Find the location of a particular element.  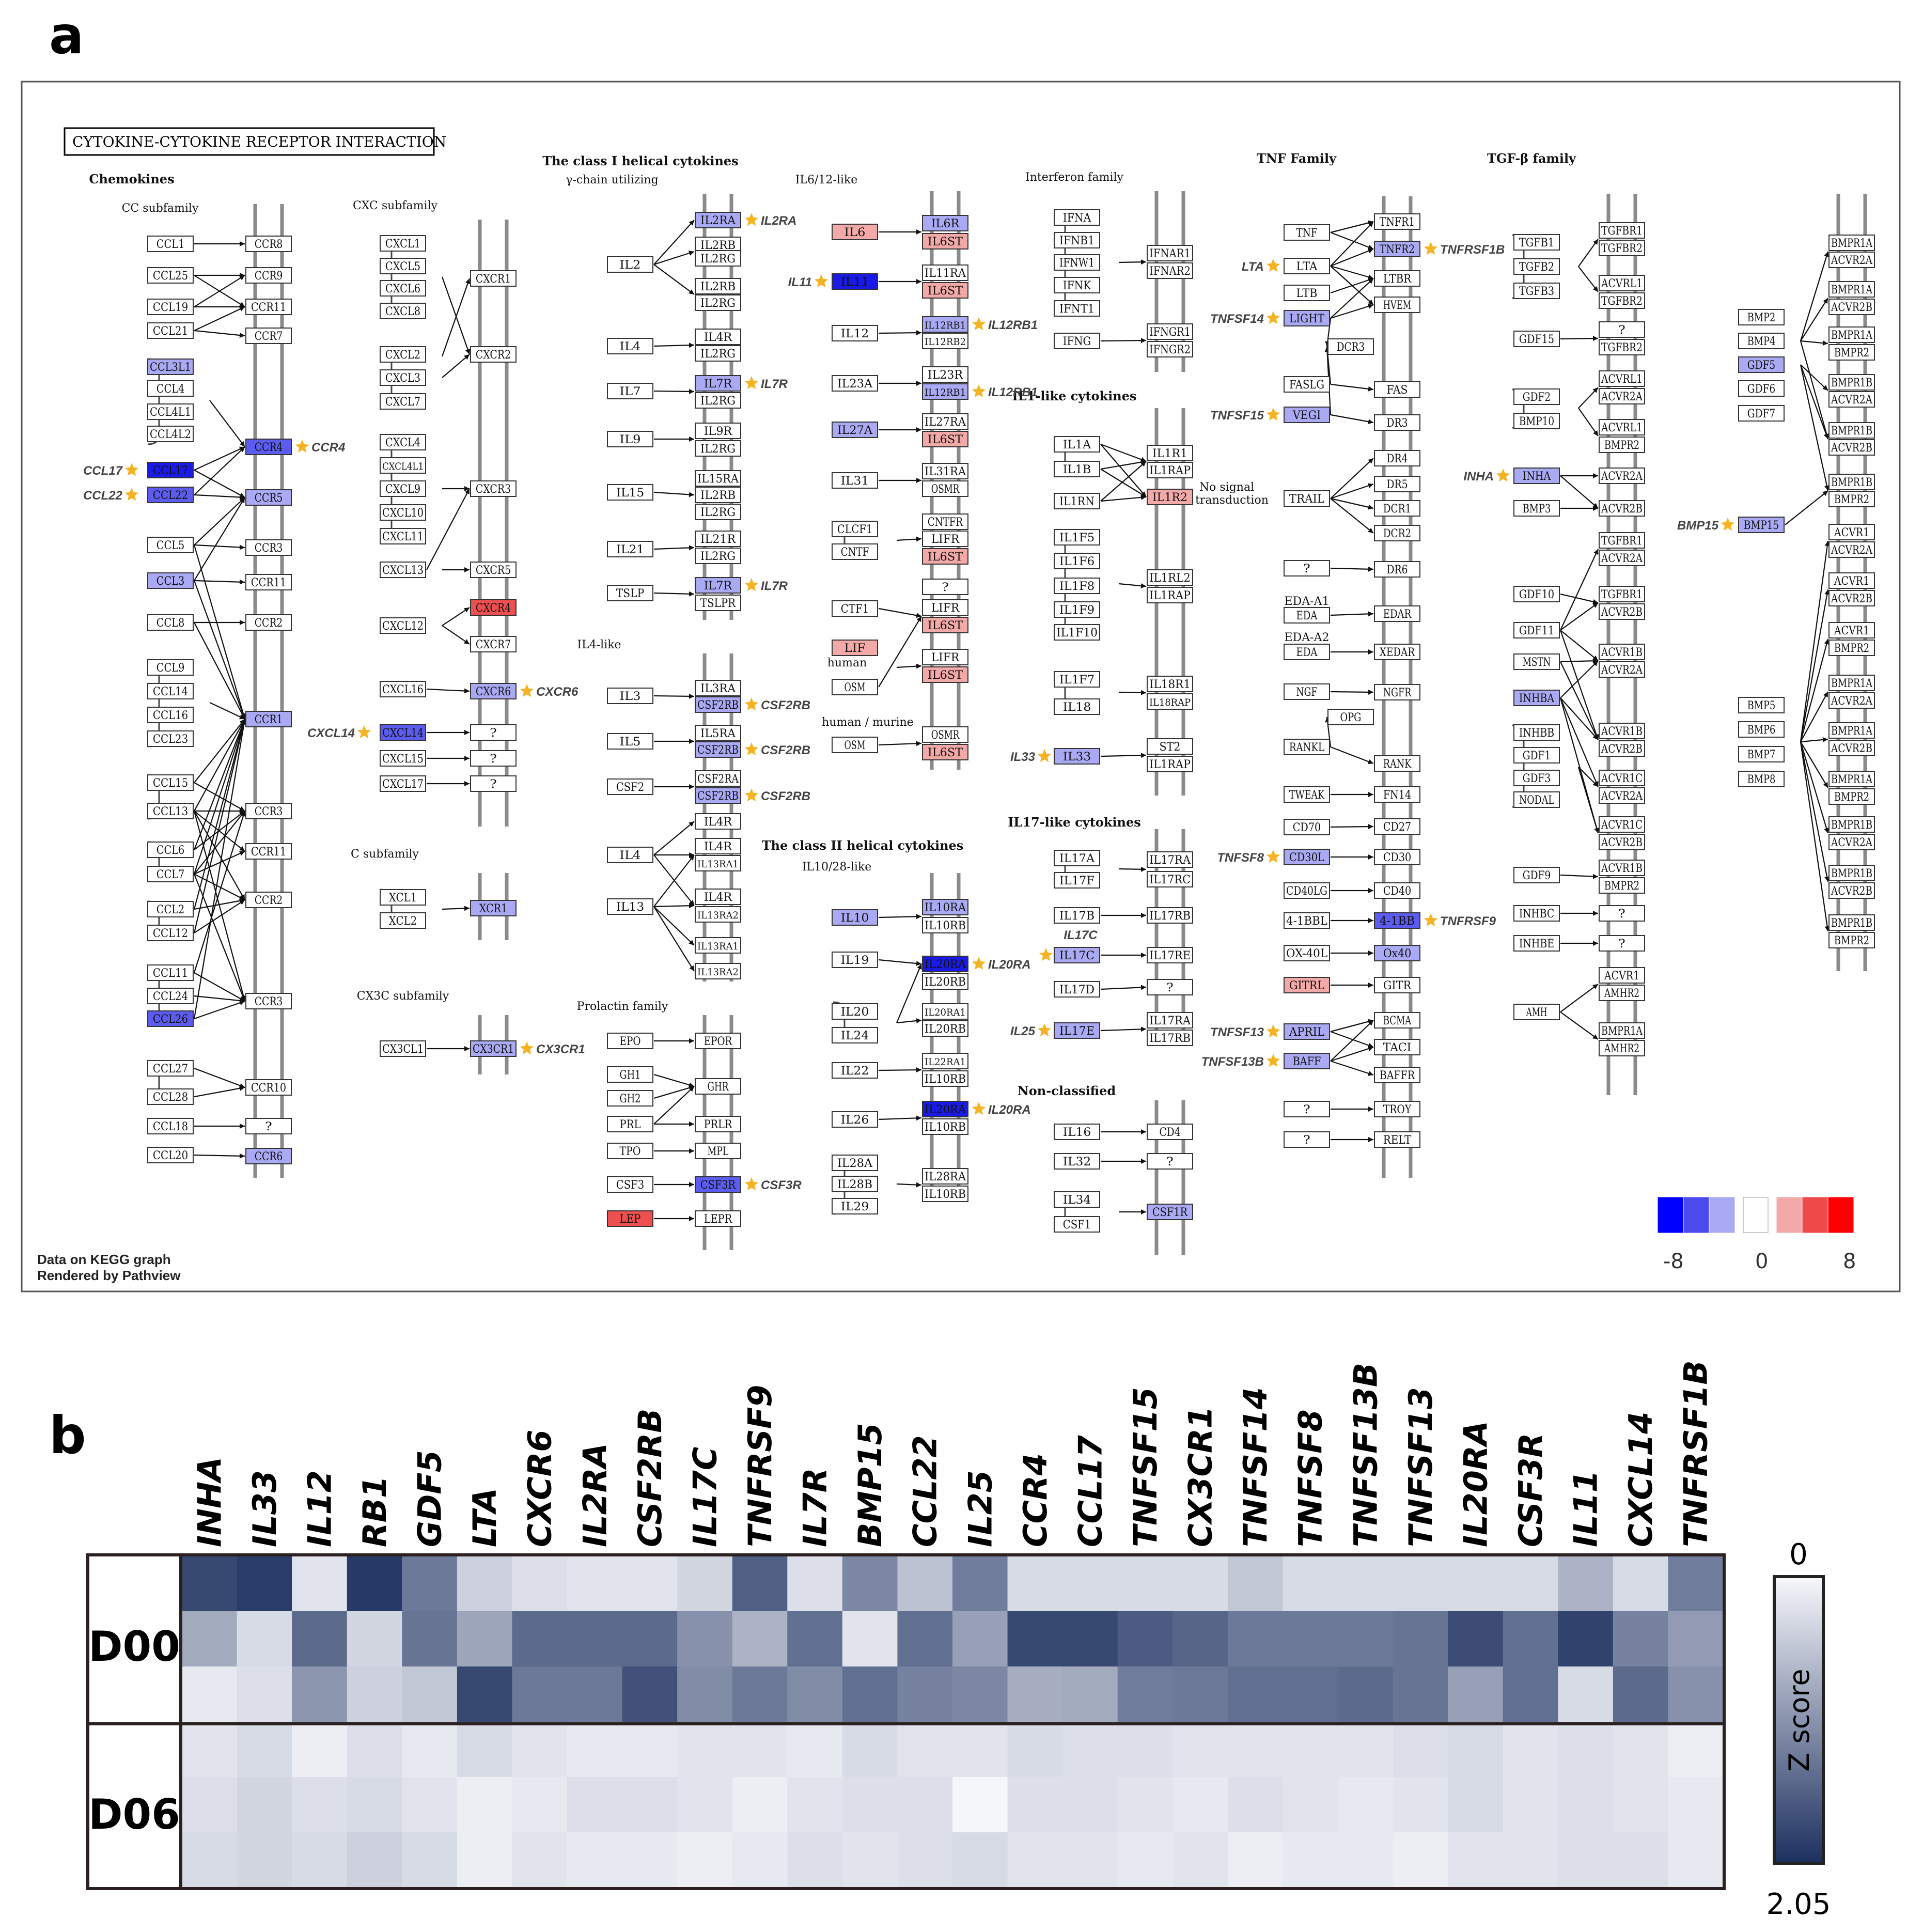

gene-node-label: CCL25 is located at coordinates (170, 277).